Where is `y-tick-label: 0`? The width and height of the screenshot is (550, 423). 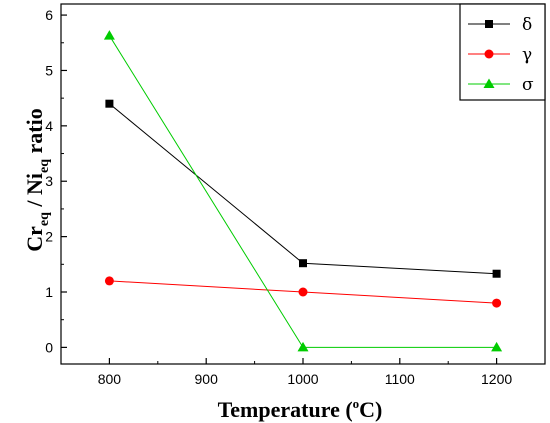 y-tick-label: 0 is located at coordinates (49, 347).